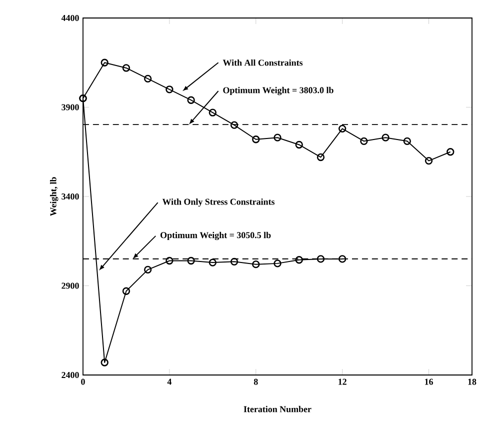 This screenshot has height=448, width=481. What do you see at coordinates (215, 236) in the screenshot?
I see `ref-line-label: Optimum Weight = 3050.5 lb` at bounding box center [215, 236].